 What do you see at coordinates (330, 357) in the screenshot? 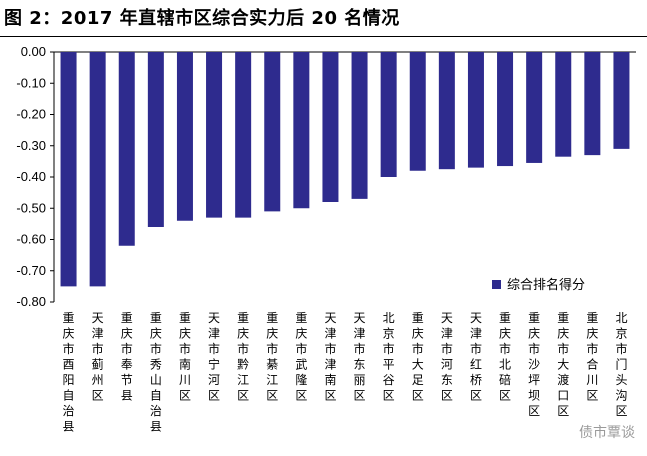
I see `category-label: 天津市津南区` at bounding box center [330, 357].